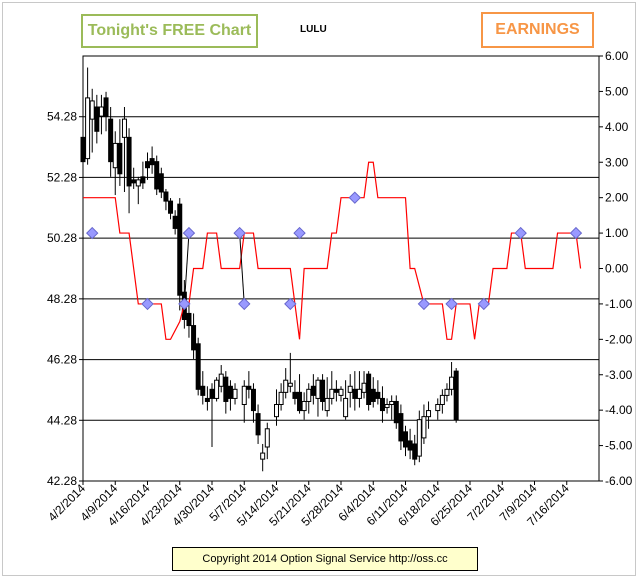 Image resolution: width=640 pixels, height=580 pixels. I want to click on right-tick-label: -4.00, so click(619, 410).